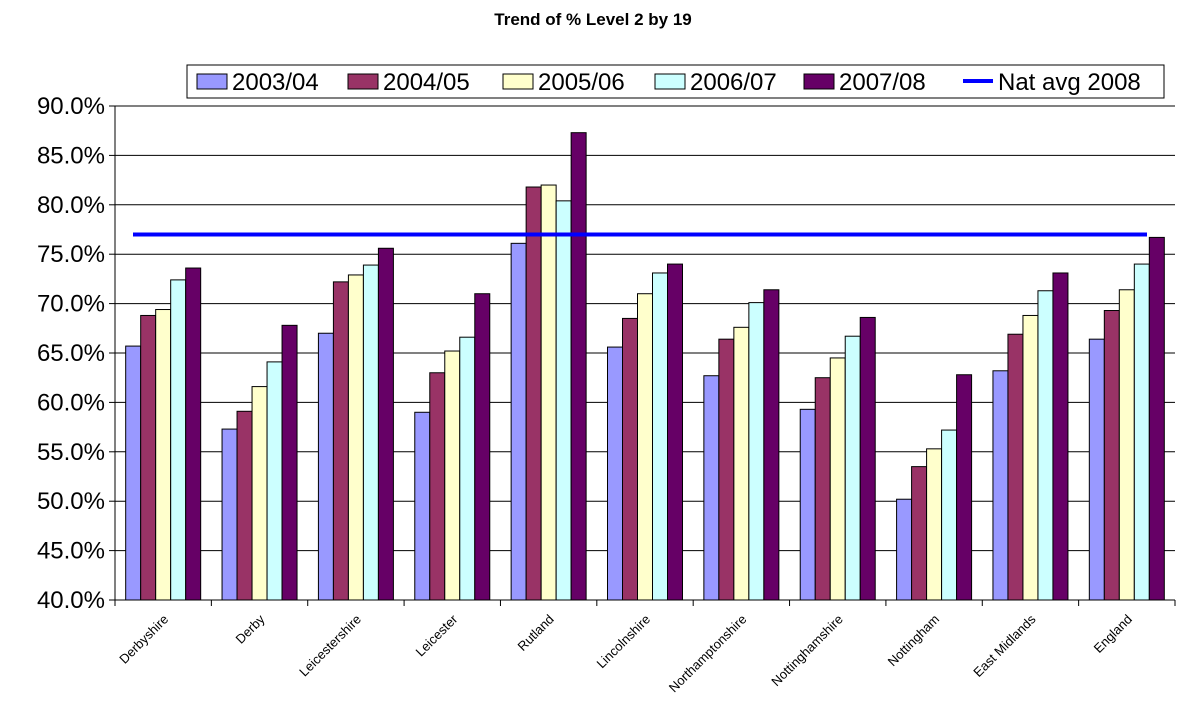  What do you see at coordinates (436, 635) in the screenshot?
I see `x-tick-label: Leicester` at bounding box center [436, 635].